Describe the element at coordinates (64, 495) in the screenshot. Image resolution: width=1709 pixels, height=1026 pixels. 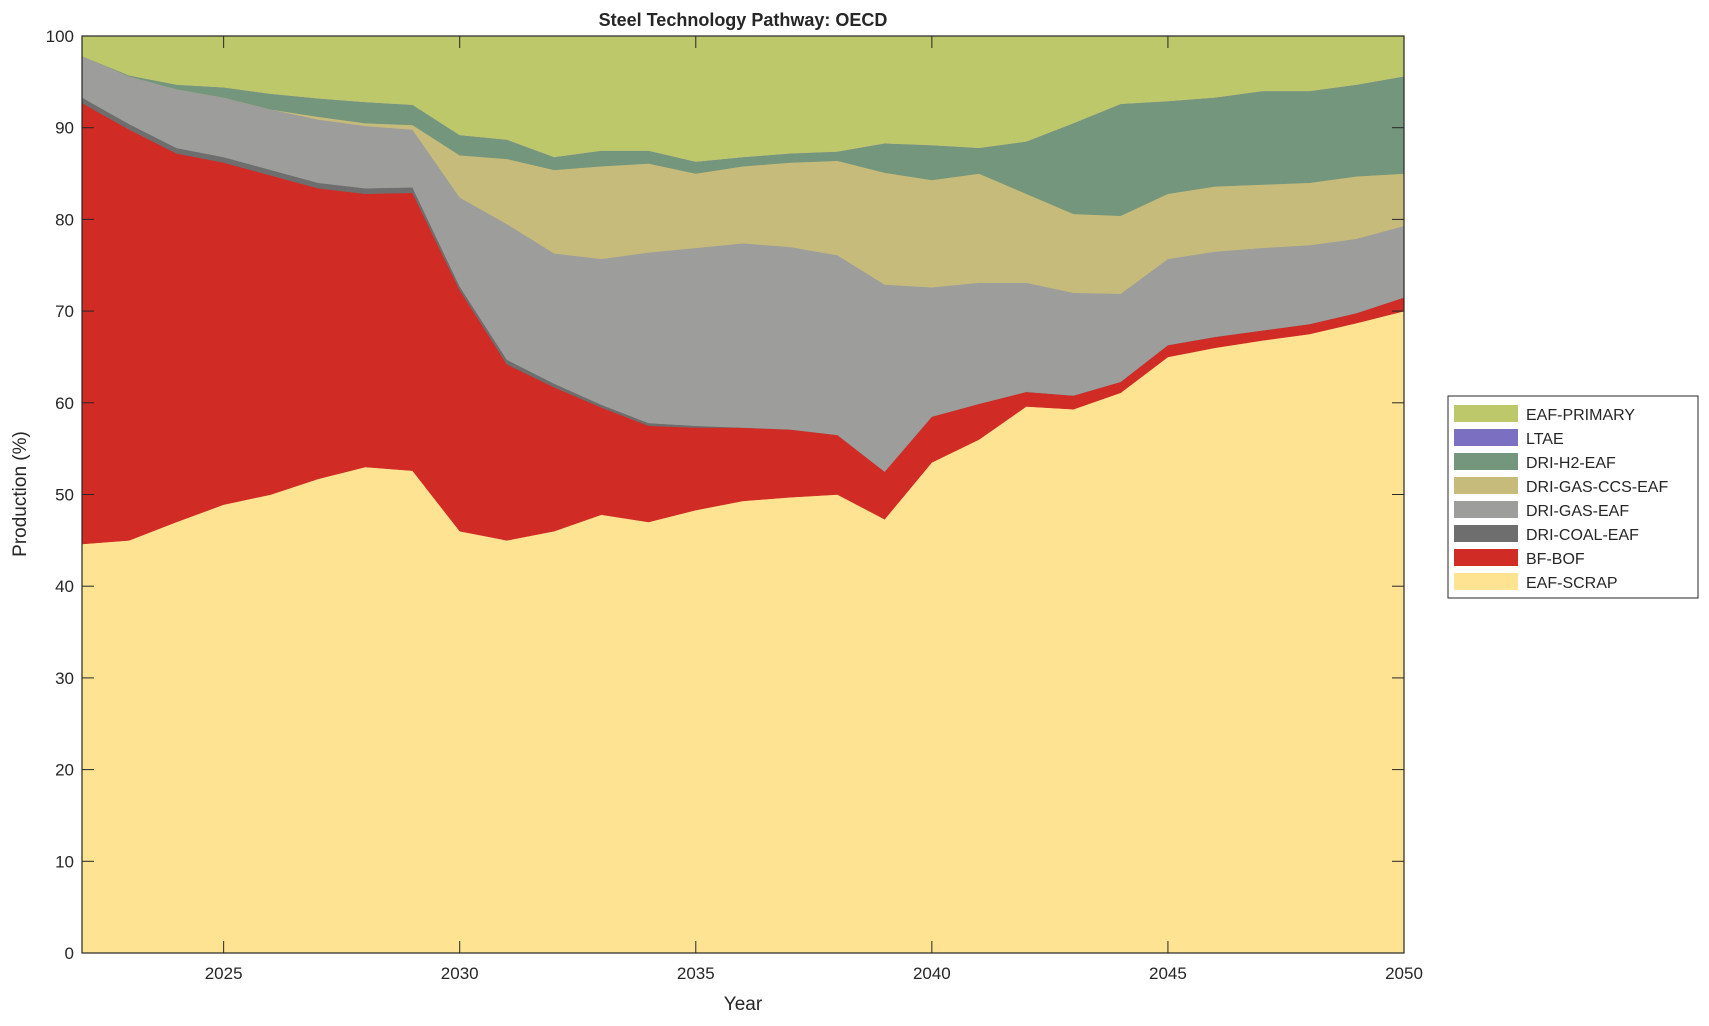
I see `y-tick-label: 50` at that location.